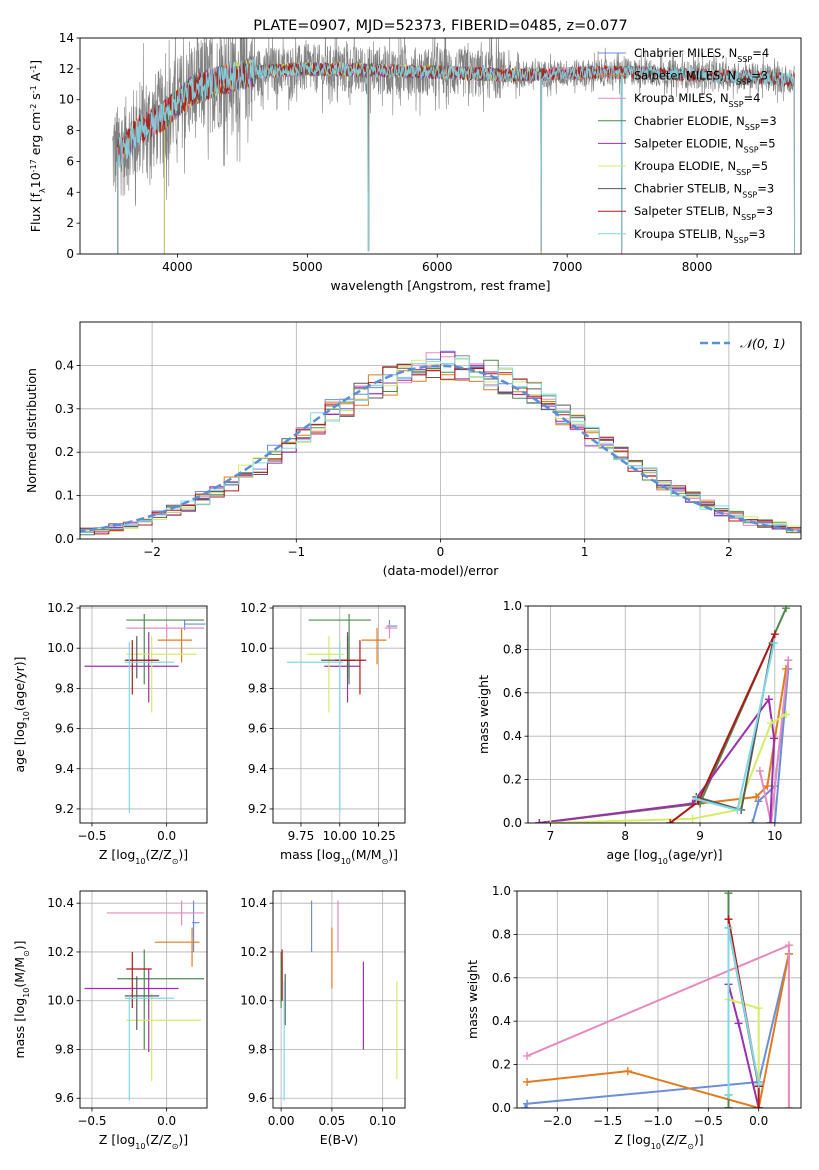 Image resolution: width=819 pixels, height=1170 pixels. What do you see at coordinates (472, 999) in the screenshot?
I see `y-axis-label: mass weight` at bounding box center [472, 999].